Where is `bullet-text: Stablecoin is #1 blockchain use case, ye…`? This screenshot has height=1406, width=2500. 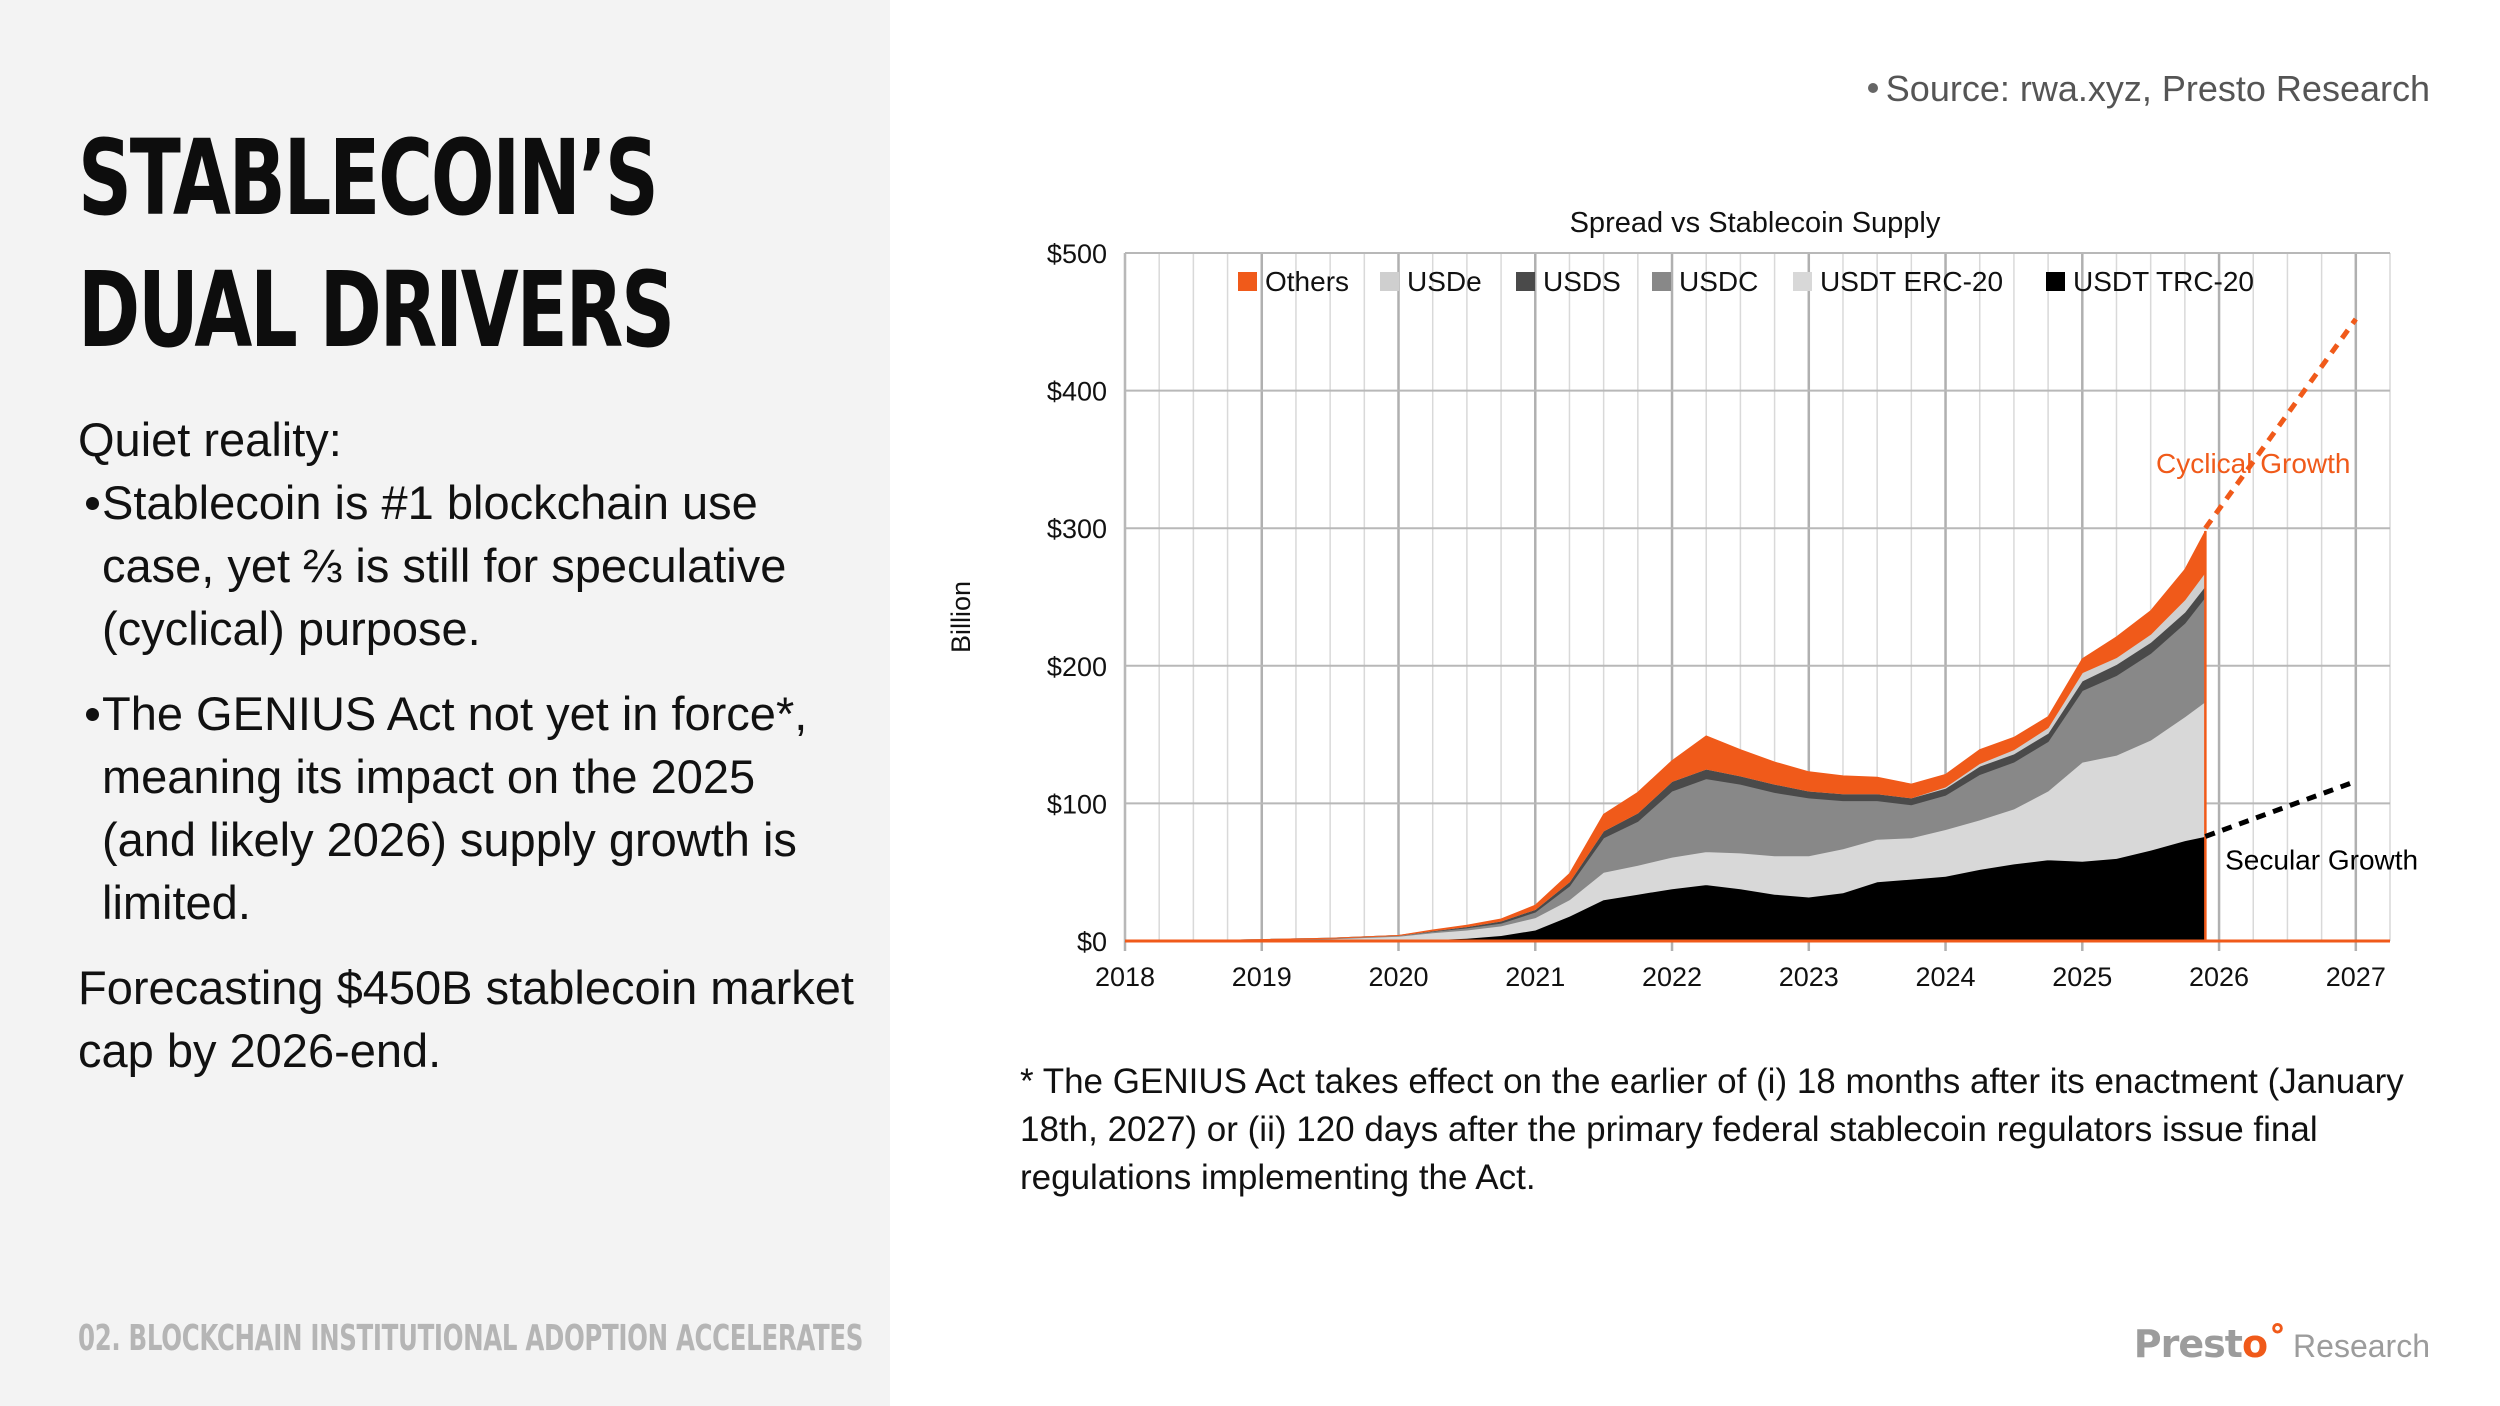 bullet-text: Stablecoin is #1 blockchain use case, ye… is located at coordinates (444, 565).